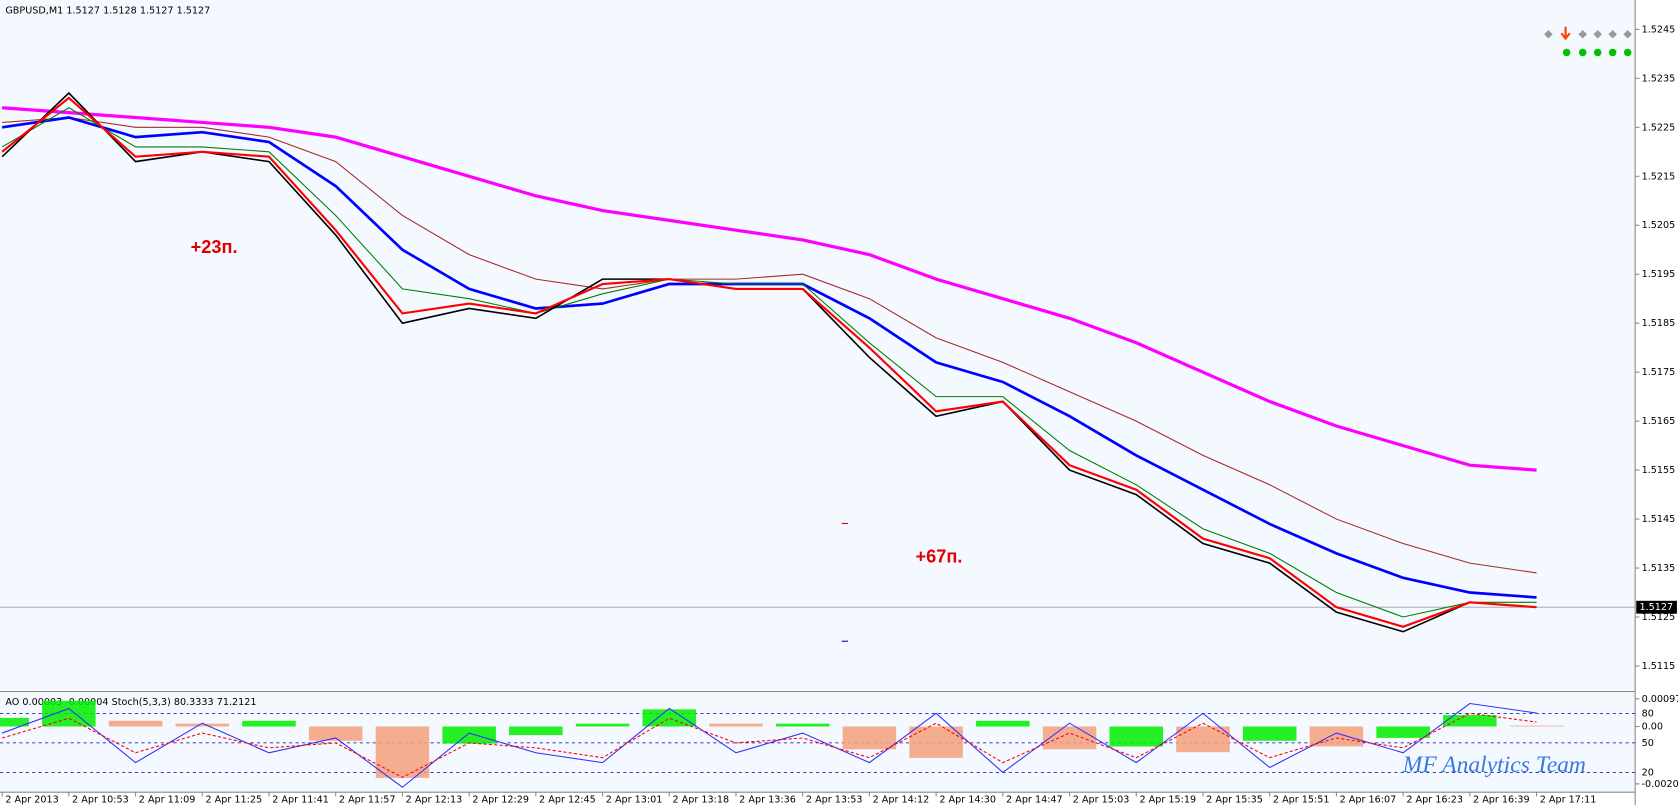  Describe the element at coordinates (967, 800) in the screenshot. I see `x-tick-label: 2 Apr 14:30` at that location.